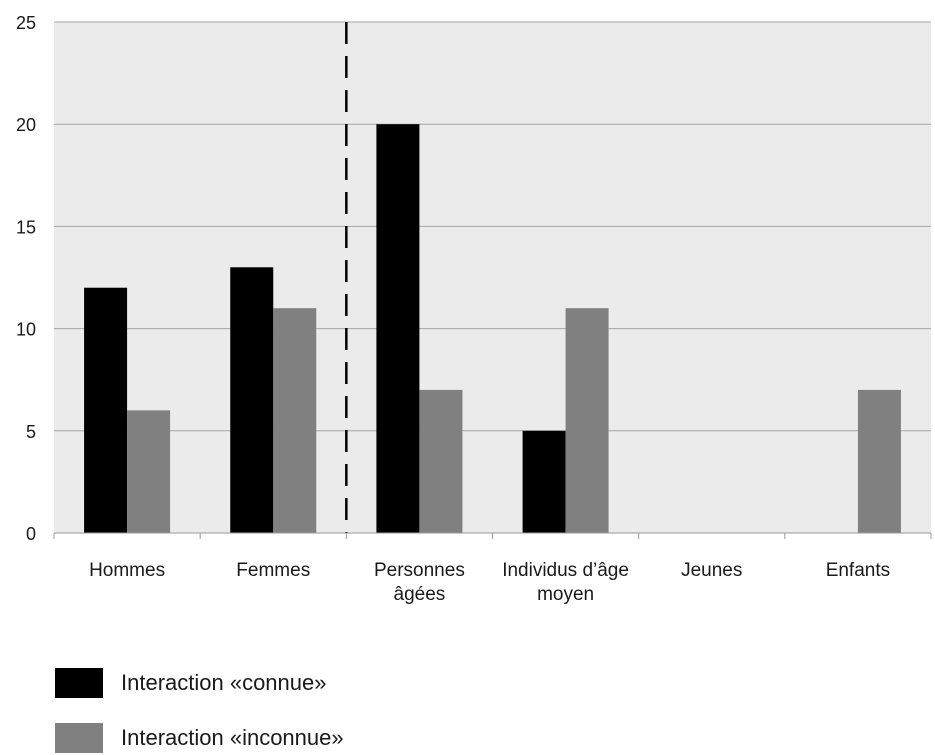 This screenshot has height=755, width=935. What do you see at coordinates (26, 227) in the screenshot?
I see `y-tick-label: 15` at bounding box center [26, 227].